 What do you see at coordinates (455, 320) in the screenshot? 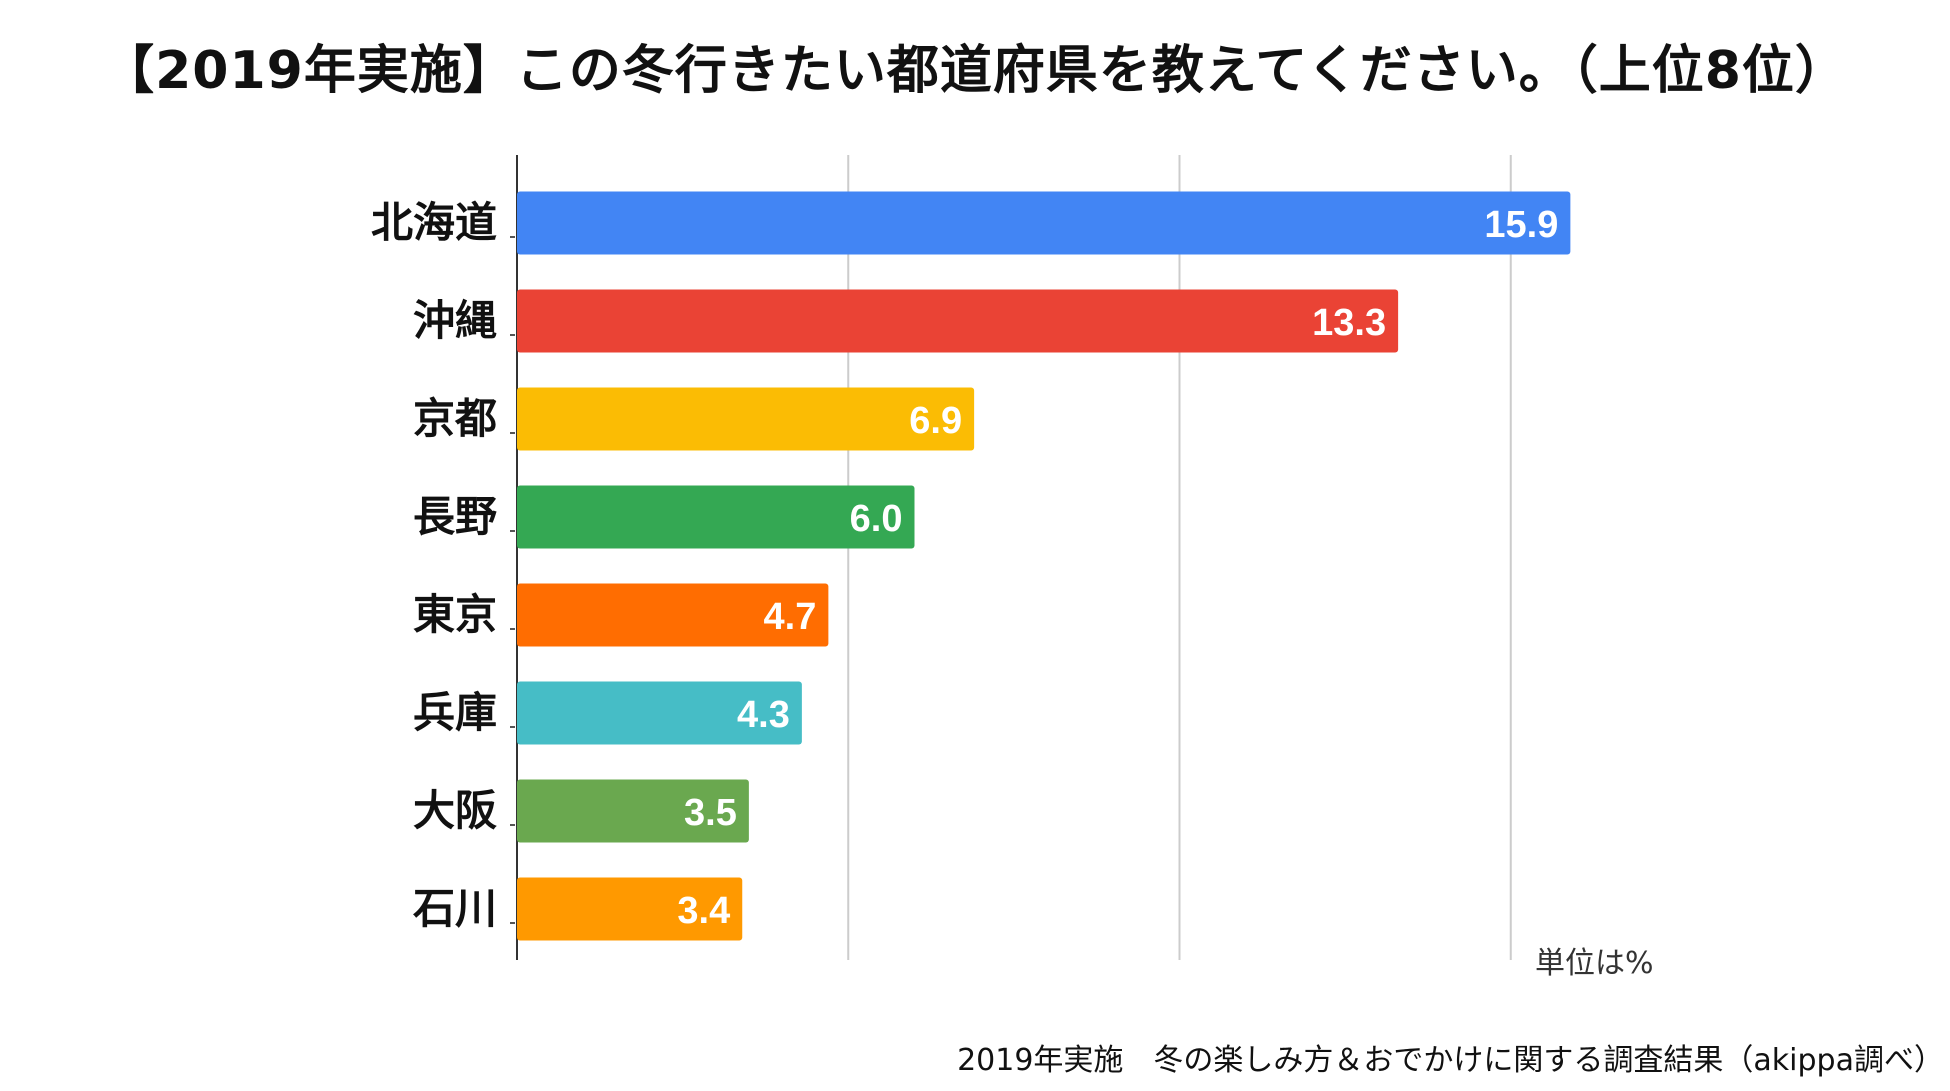
I see `category-label: 沖縄` at bounding box center [455, 320].